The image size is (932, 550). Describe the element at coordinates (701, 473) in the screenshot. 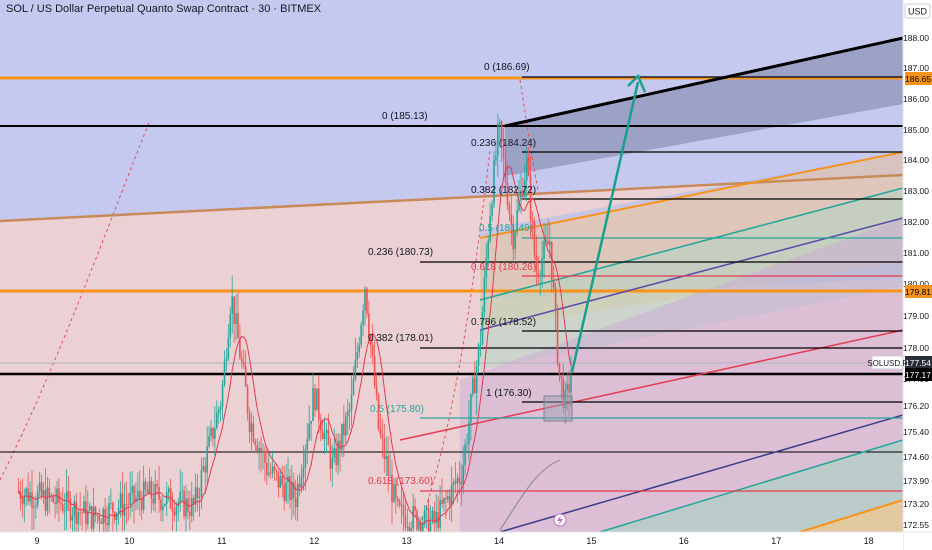

I see `navy-bottom-trend` at that location.